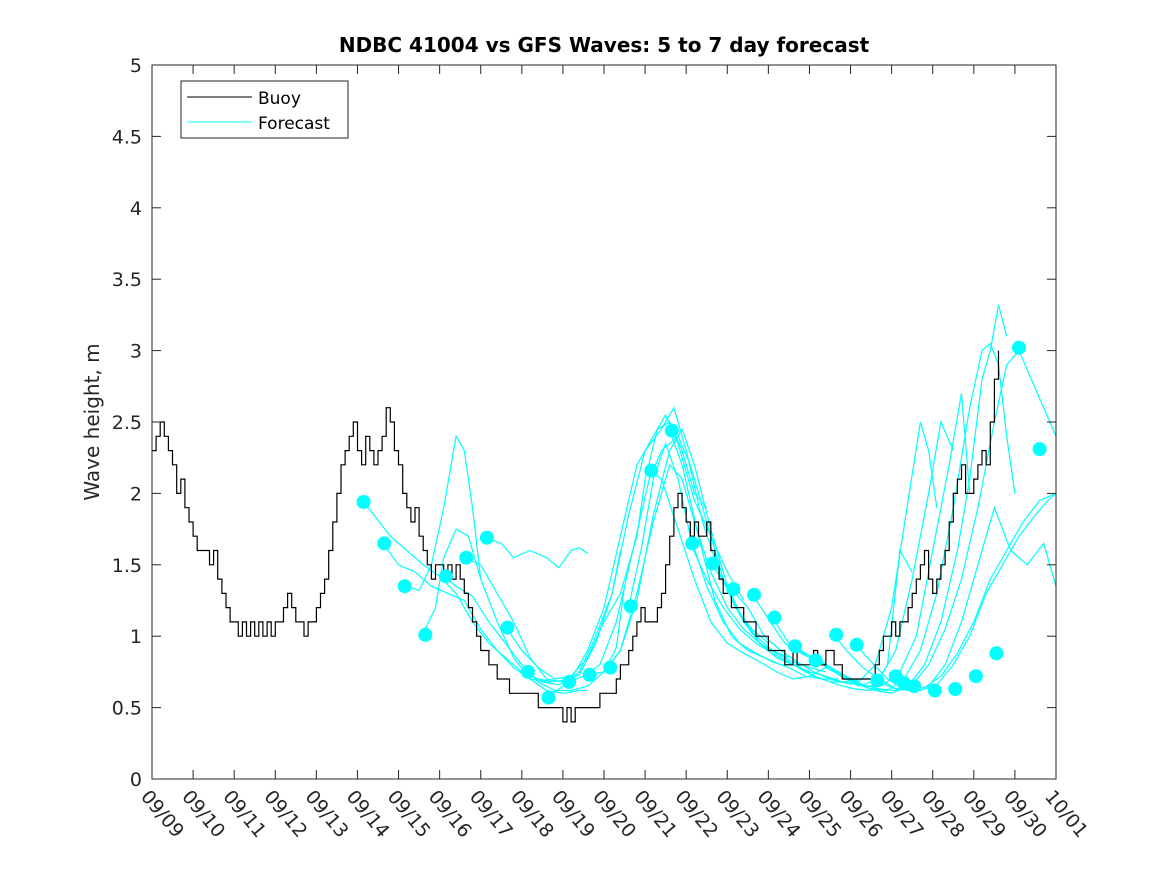  I want to click on legend: Buoy Forecast, so click(264, 109).